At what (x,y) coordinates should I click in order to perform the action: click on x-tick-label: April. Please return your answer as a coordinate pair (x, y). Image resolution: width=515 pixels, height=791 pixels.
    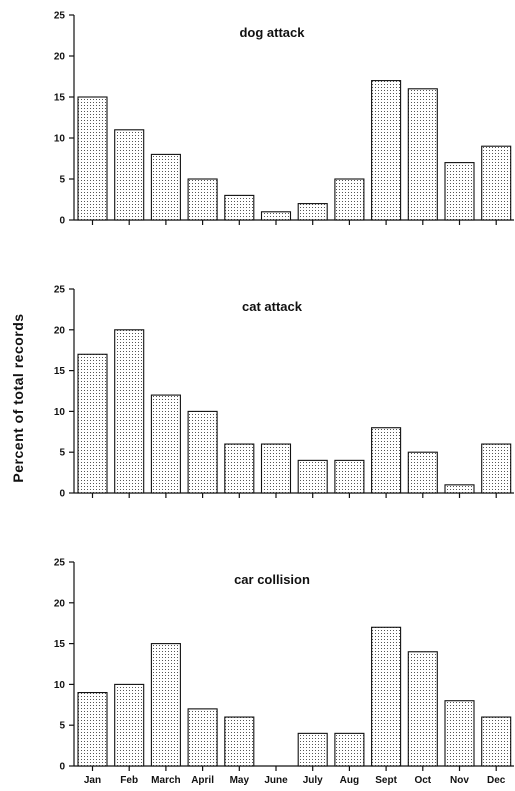
    Looking at the image, I should click on (202, 780).